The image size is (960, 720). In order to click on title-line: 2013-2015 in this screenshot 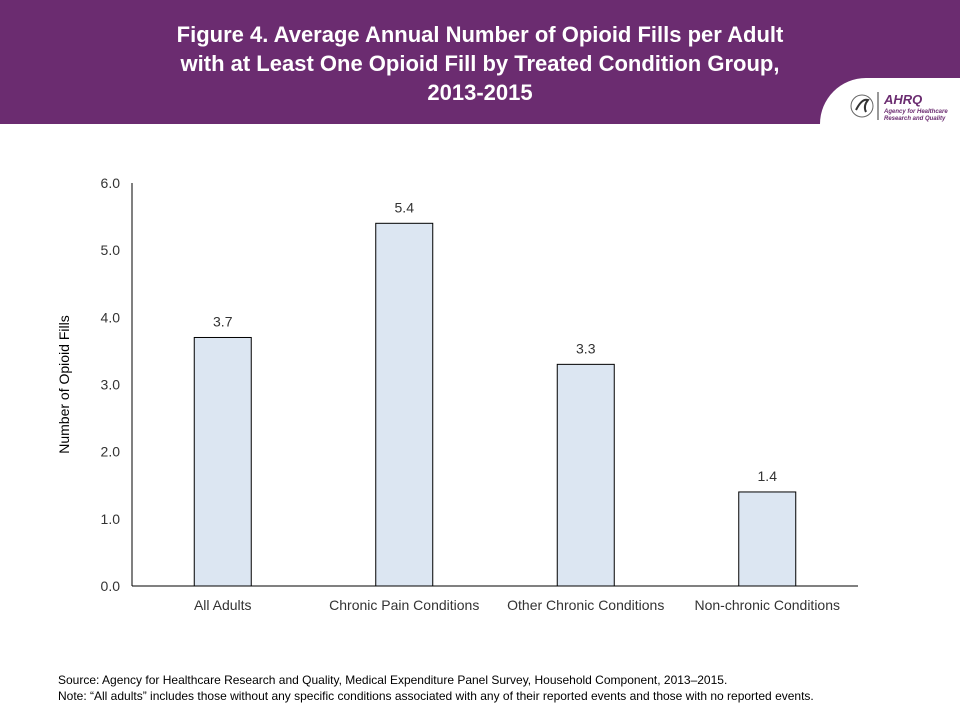, I will do `click(480, 92)`.